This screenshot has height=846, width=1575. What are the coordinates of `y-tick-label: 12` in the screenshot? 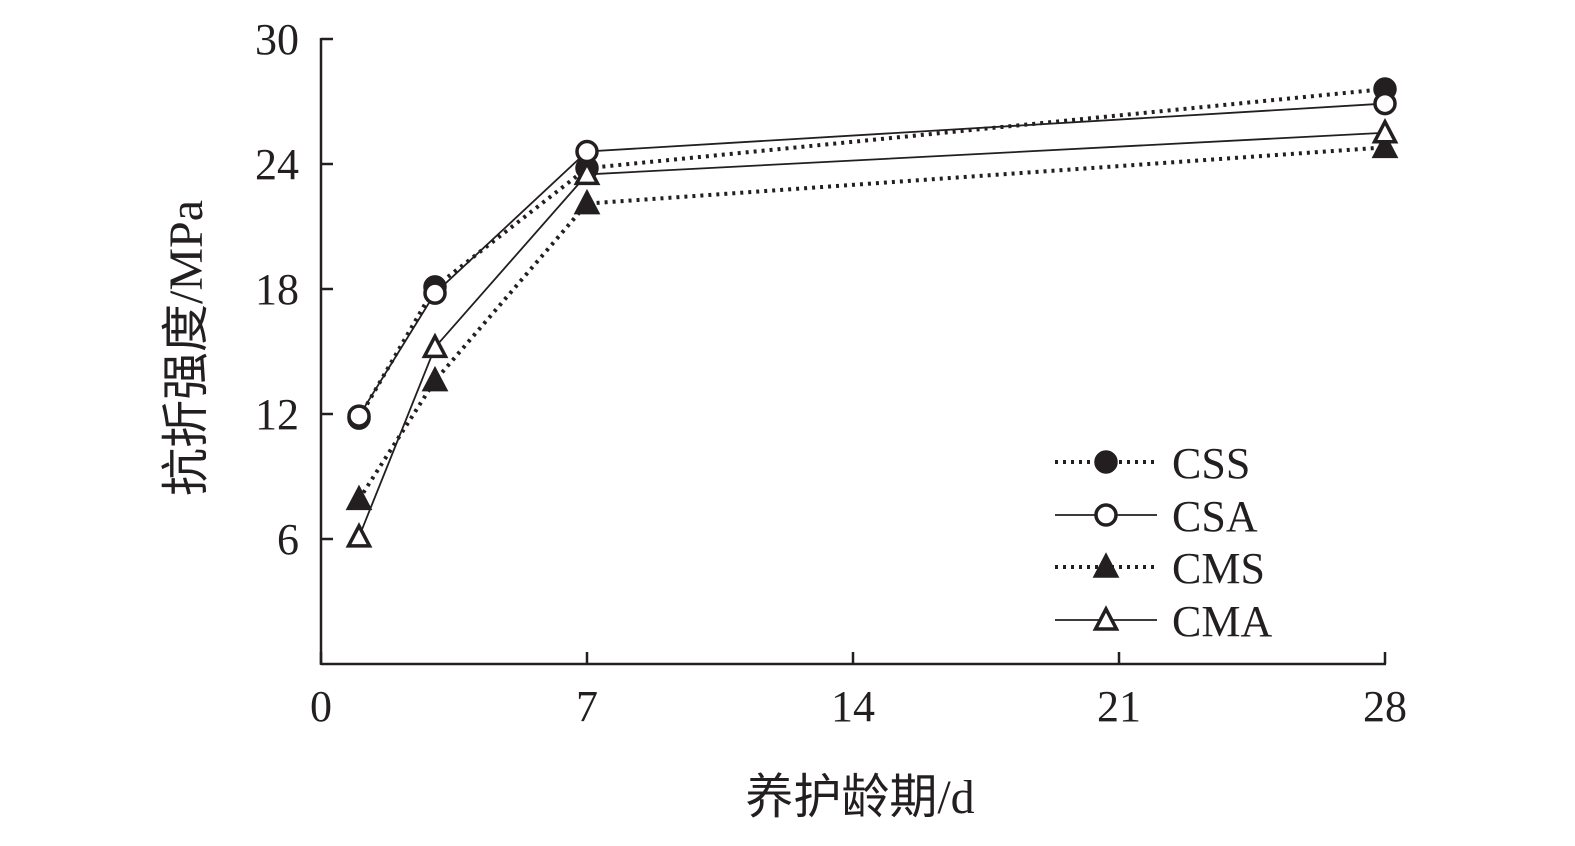 It's located at (277, 414).